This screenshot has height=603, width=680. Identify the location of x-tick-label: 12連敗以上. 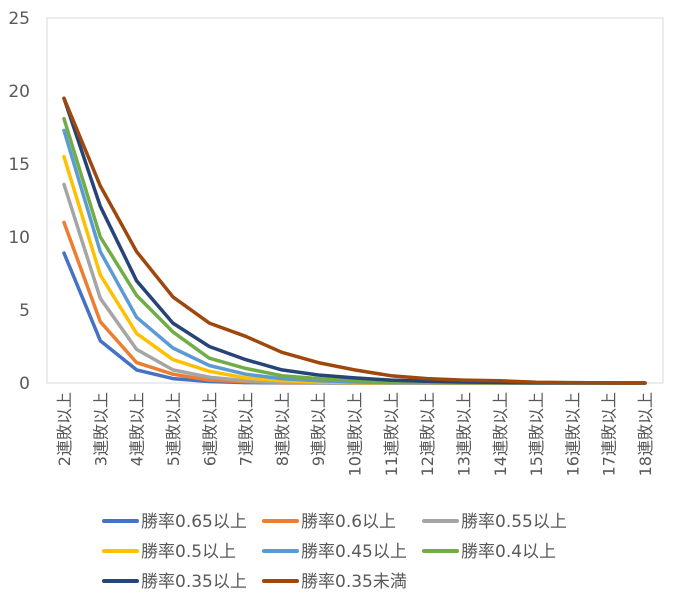
(427, 434).